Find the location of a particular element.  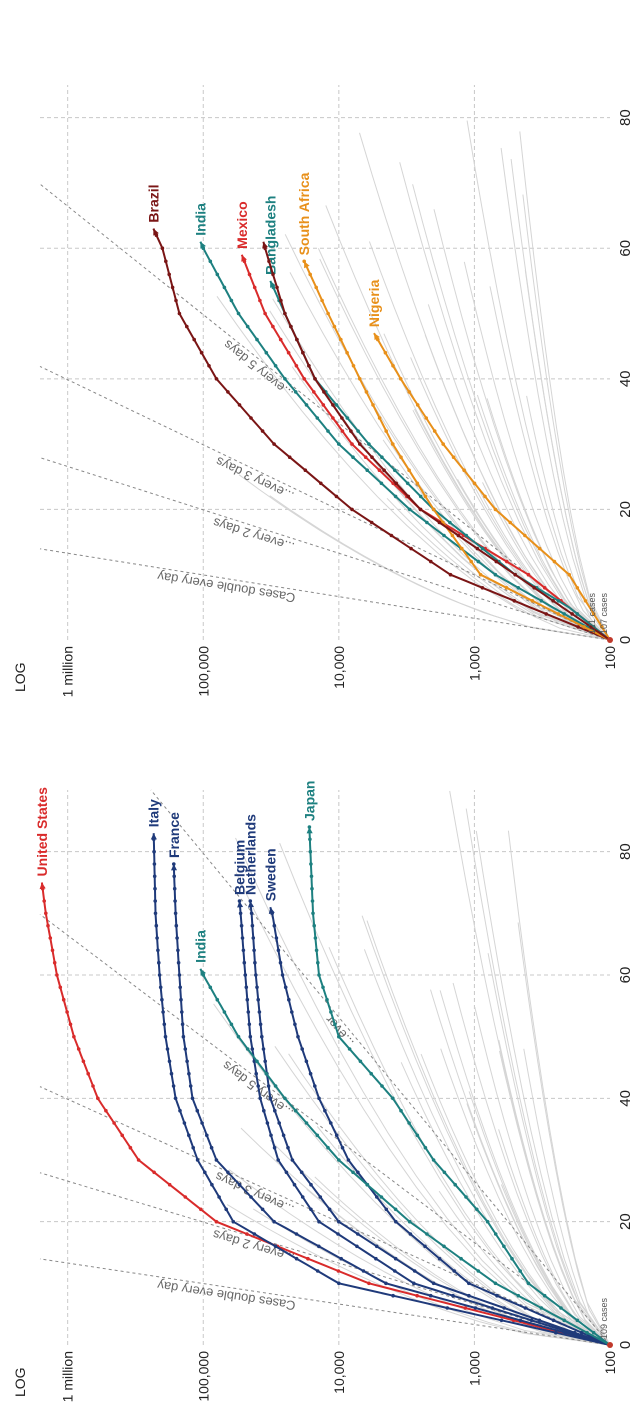

series-label: Sweden is located at coordinates (270, 874).